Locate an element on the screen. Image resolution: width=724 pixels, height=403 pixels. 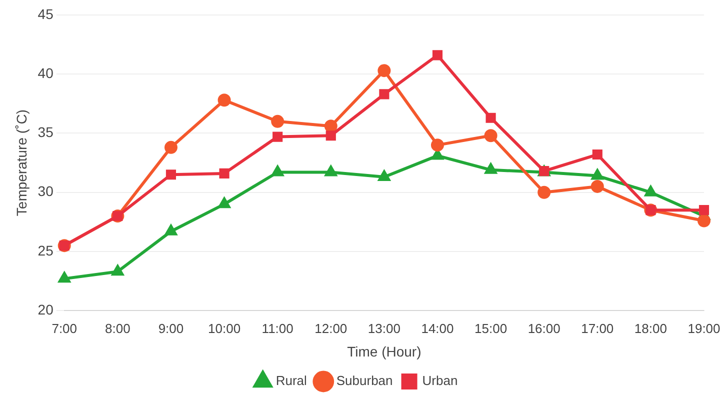
y-tick-label: 45 is located at coordinates (46, 14).